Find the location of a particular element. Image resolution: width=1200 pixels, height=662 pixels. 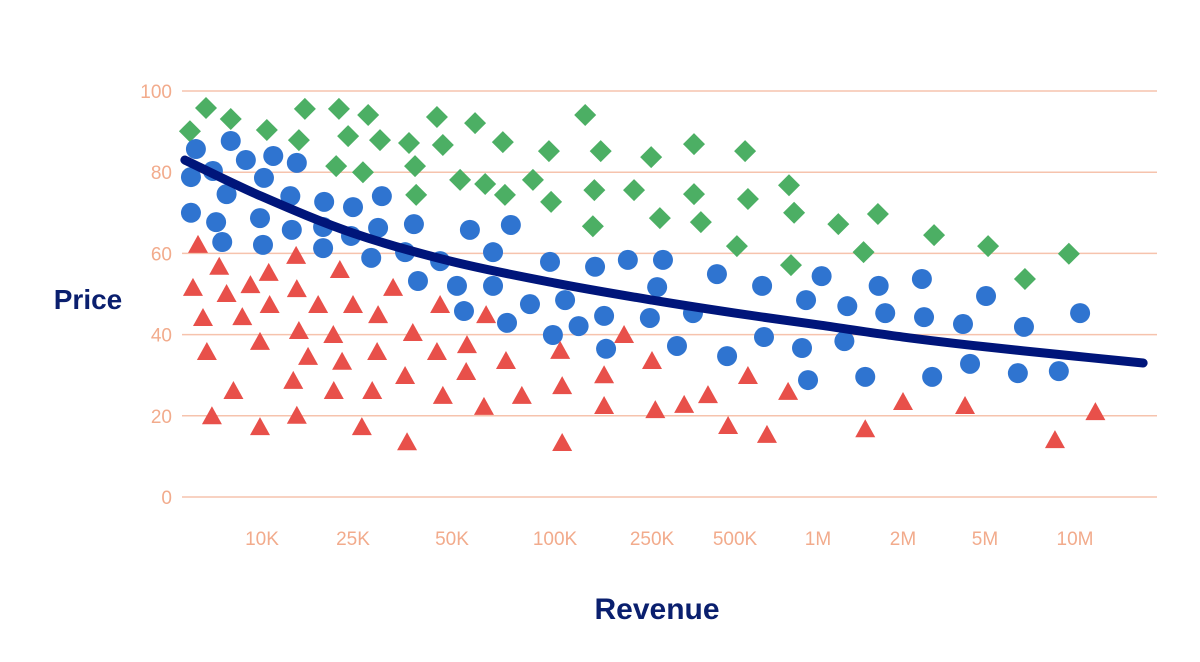

x-tick-label: 2M is located at coordinates (903, 539).